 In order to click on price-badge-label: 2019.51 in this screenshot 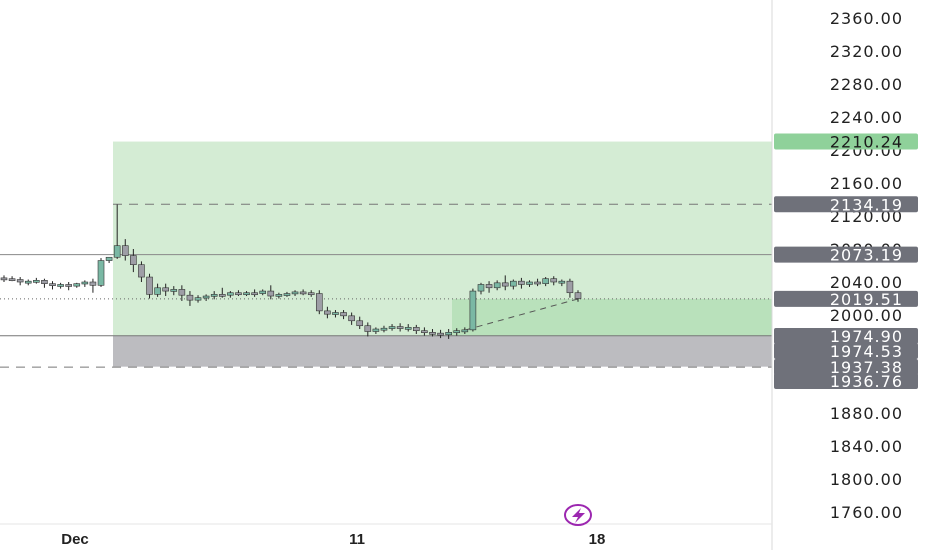, I will do `click(866, 299)`.